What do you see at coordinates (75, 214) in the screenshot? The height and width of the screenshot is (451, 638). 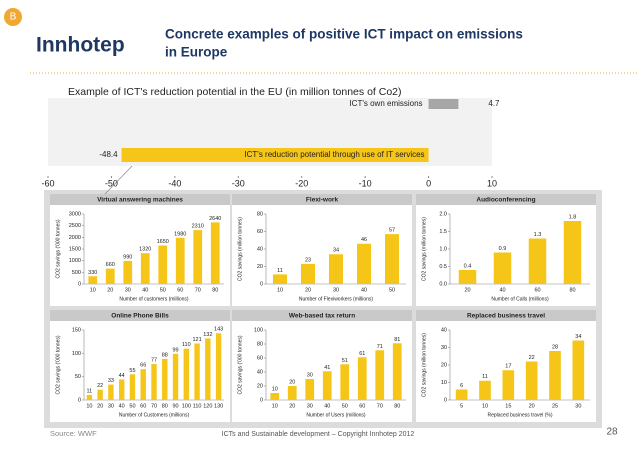 I see `y-tick-label: 3000` at bounding box center [75, 214].